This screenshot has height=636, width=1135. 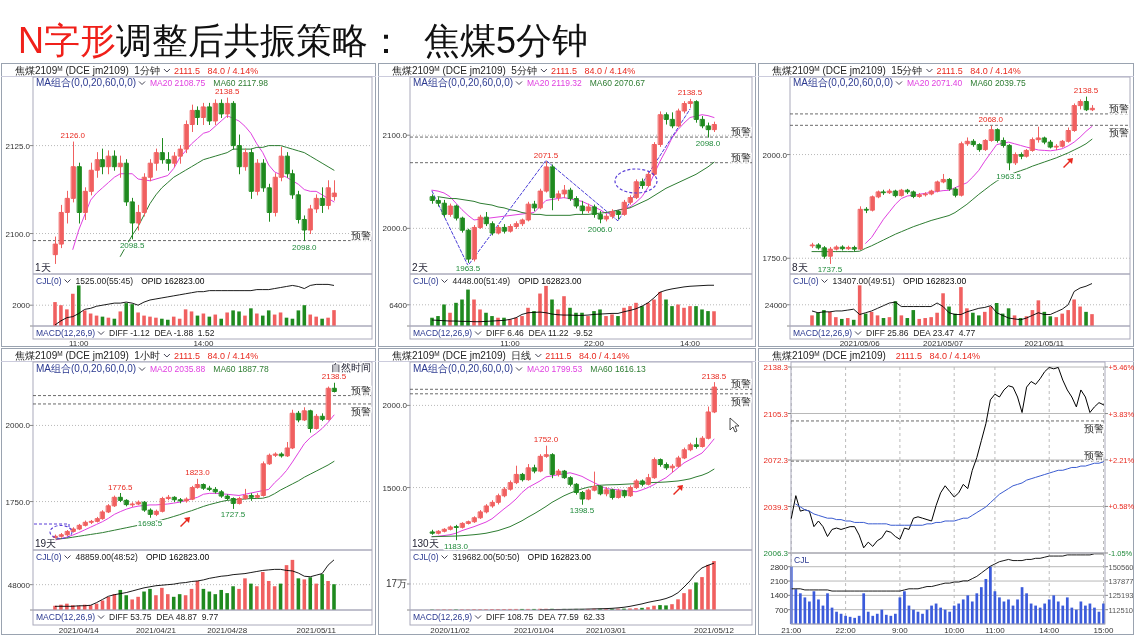 I want to click on chart-subtitle: 1525.00(55:45), so click(x=104, y=280).